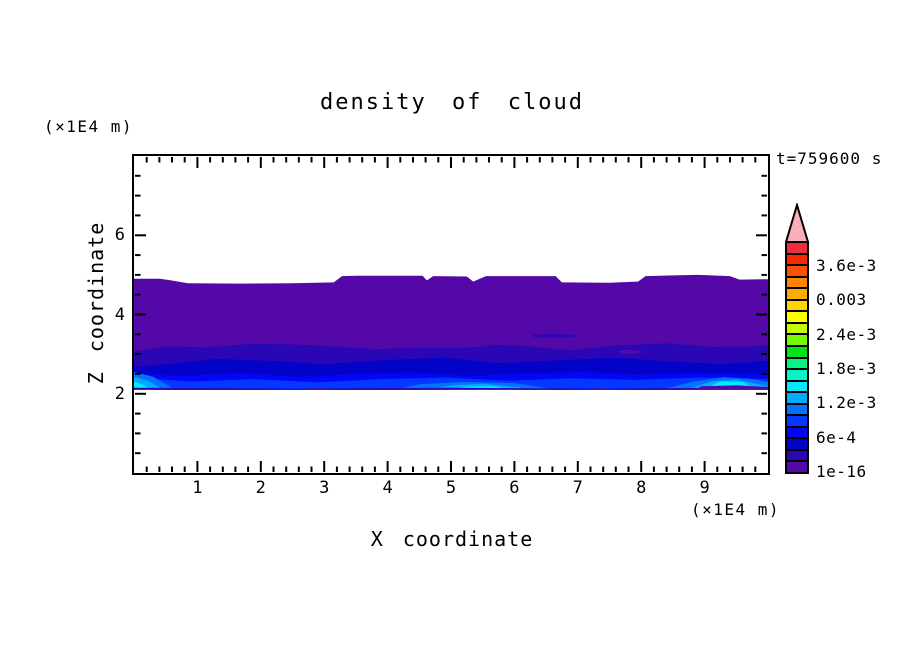 The height and width of the screenshot is (654, 904). I want to click on colorbar, so click(797, 357).